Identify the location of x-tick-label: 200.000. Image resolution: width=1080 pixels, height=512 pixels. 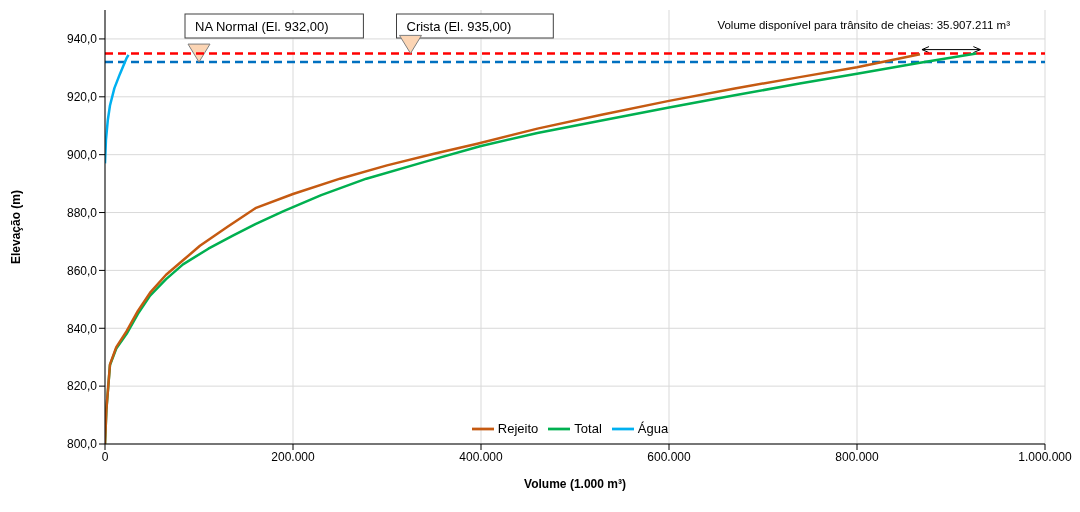
(293, 456).